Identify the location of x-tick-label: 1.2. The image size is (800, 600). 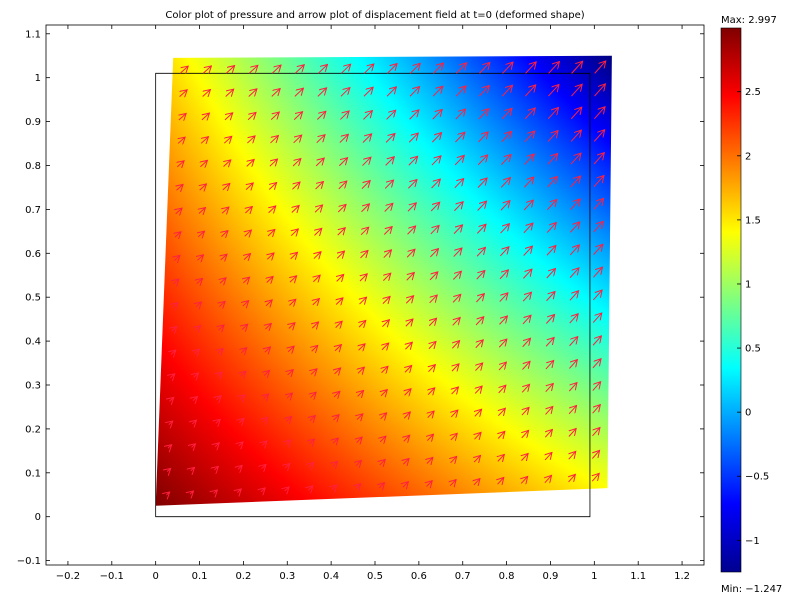
(682, 576).